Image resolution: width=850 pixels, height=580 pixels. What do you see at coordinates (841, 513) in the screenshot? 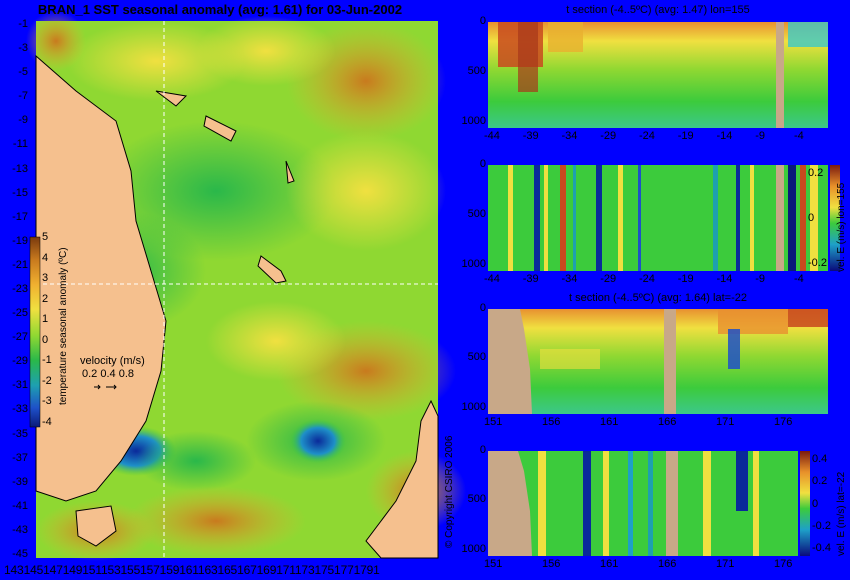
I see `v-lat-colorbar-label: vel. E (m/s) lat=-22` at bounding box center [841, 513].